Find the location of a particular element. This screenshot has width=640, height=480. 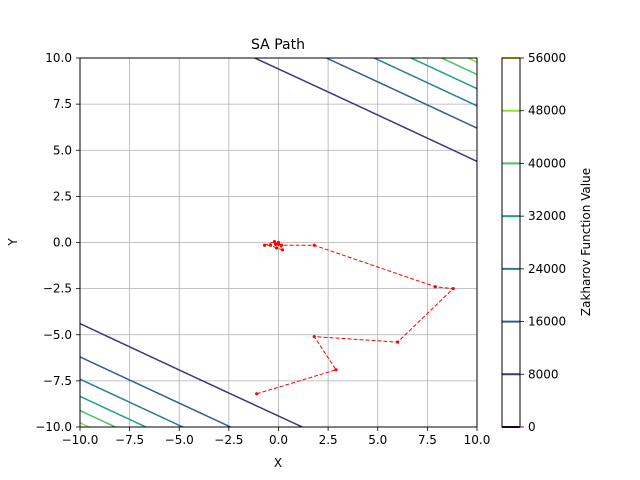

x-tick-label: 0.0 is located at coordinates (278, 440).